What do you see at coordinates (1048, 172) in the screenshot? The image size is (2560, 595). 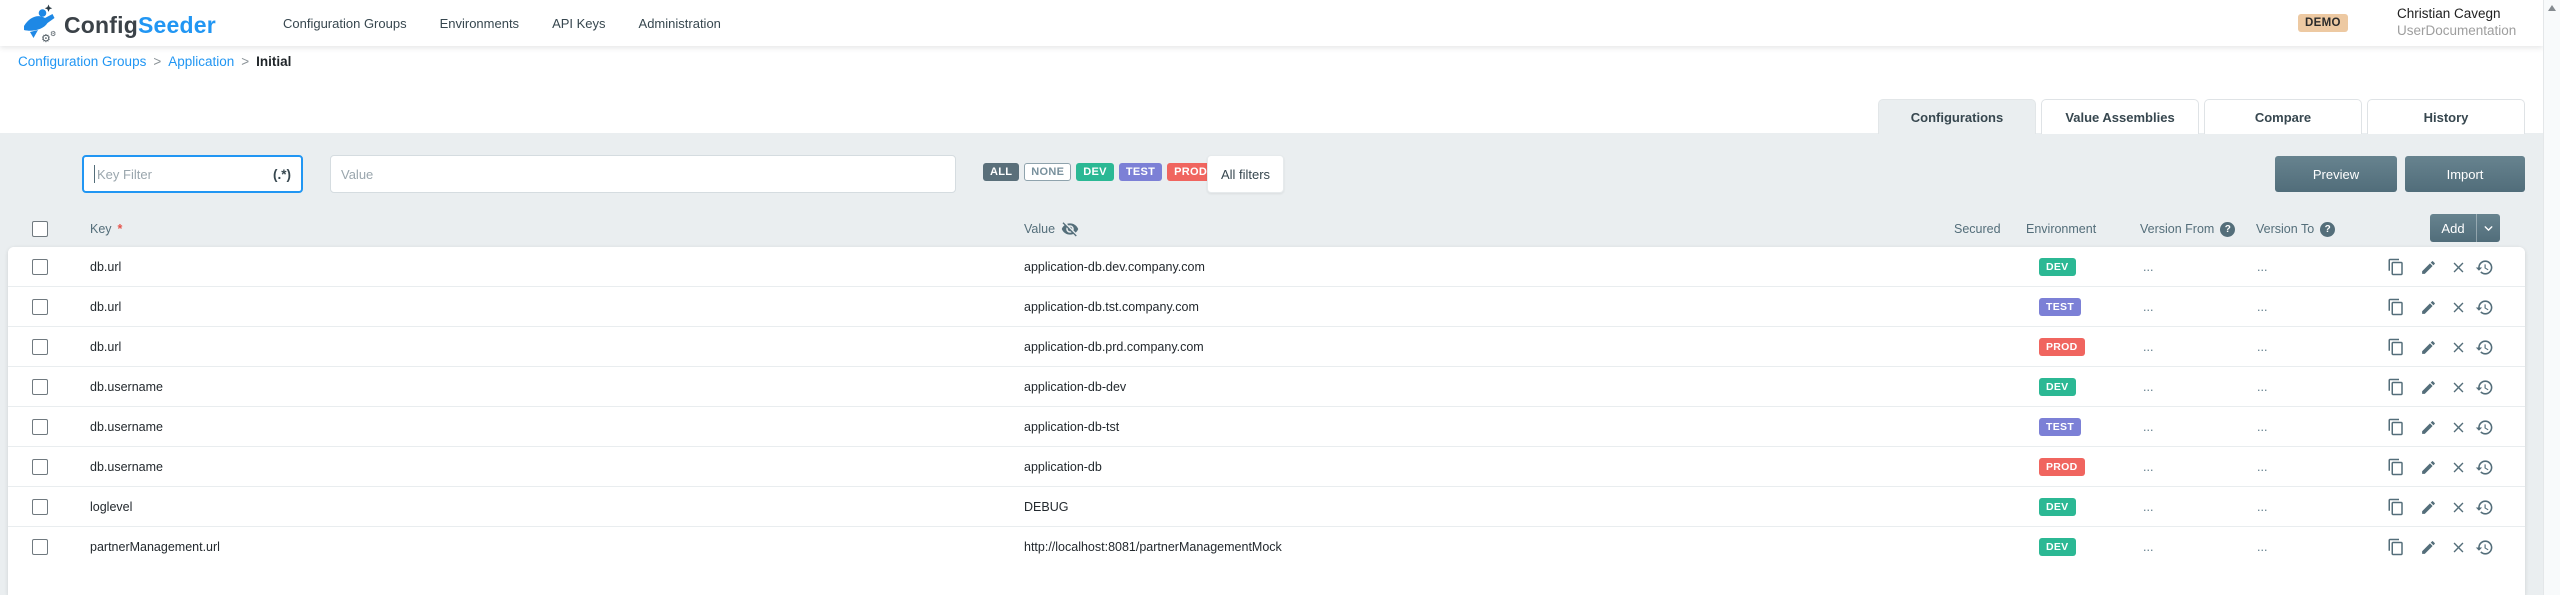 I see `env-filter-none: NONE` at bounding box center [1048, 172].